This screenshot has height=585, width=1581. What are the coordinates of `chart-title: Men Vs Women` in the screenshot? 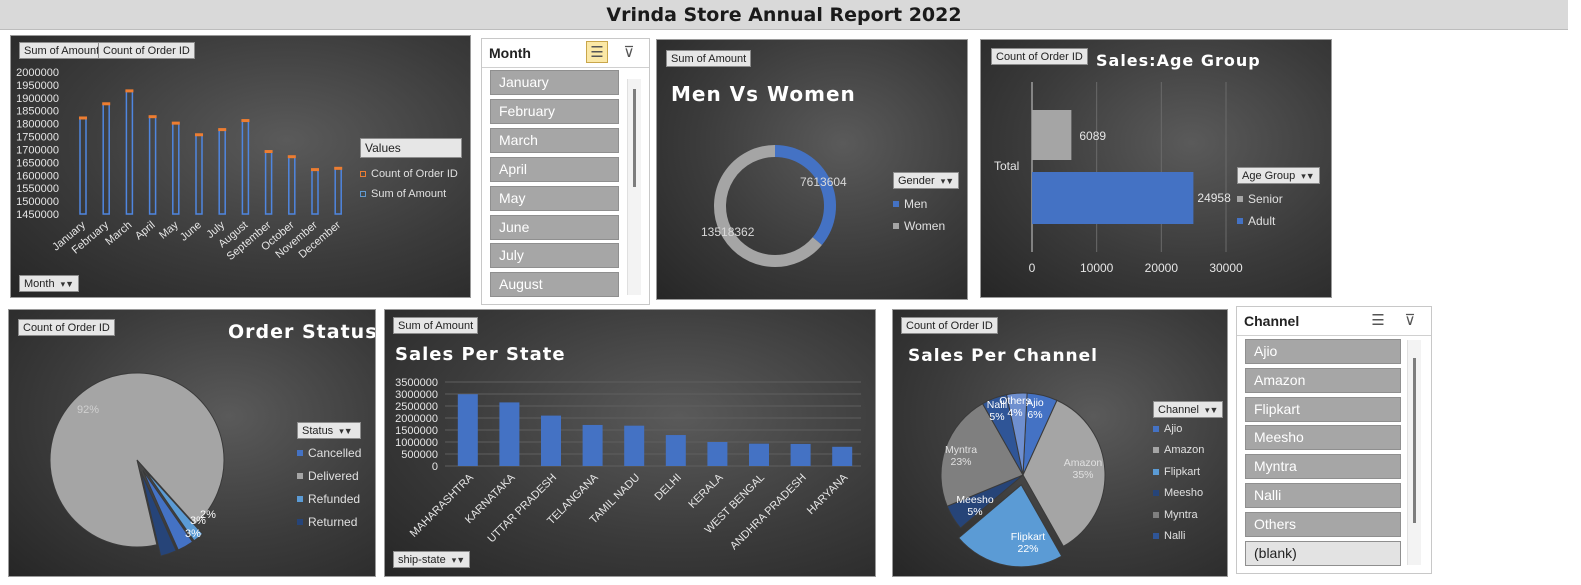 It's located at (763, 94).